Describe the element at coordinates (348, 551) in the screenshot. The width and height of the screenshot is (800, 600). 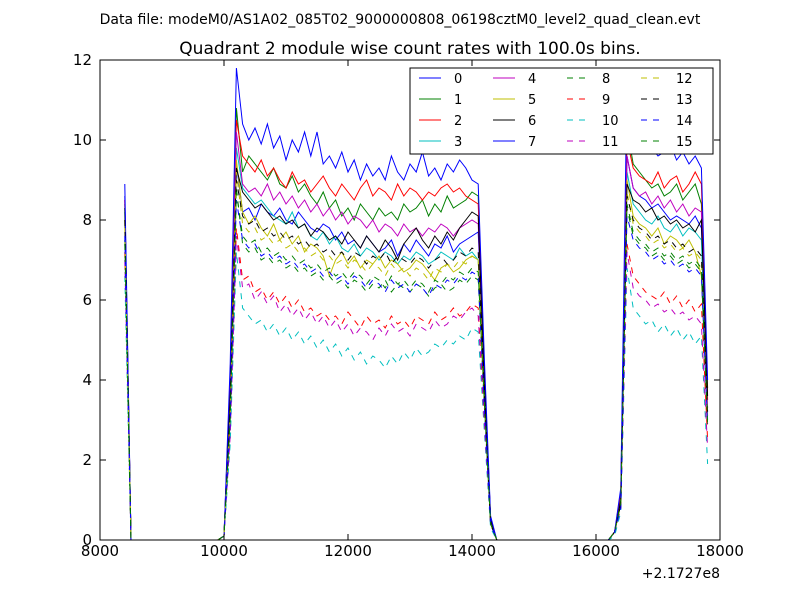
I see `x-tick-label: 12000` at that location.